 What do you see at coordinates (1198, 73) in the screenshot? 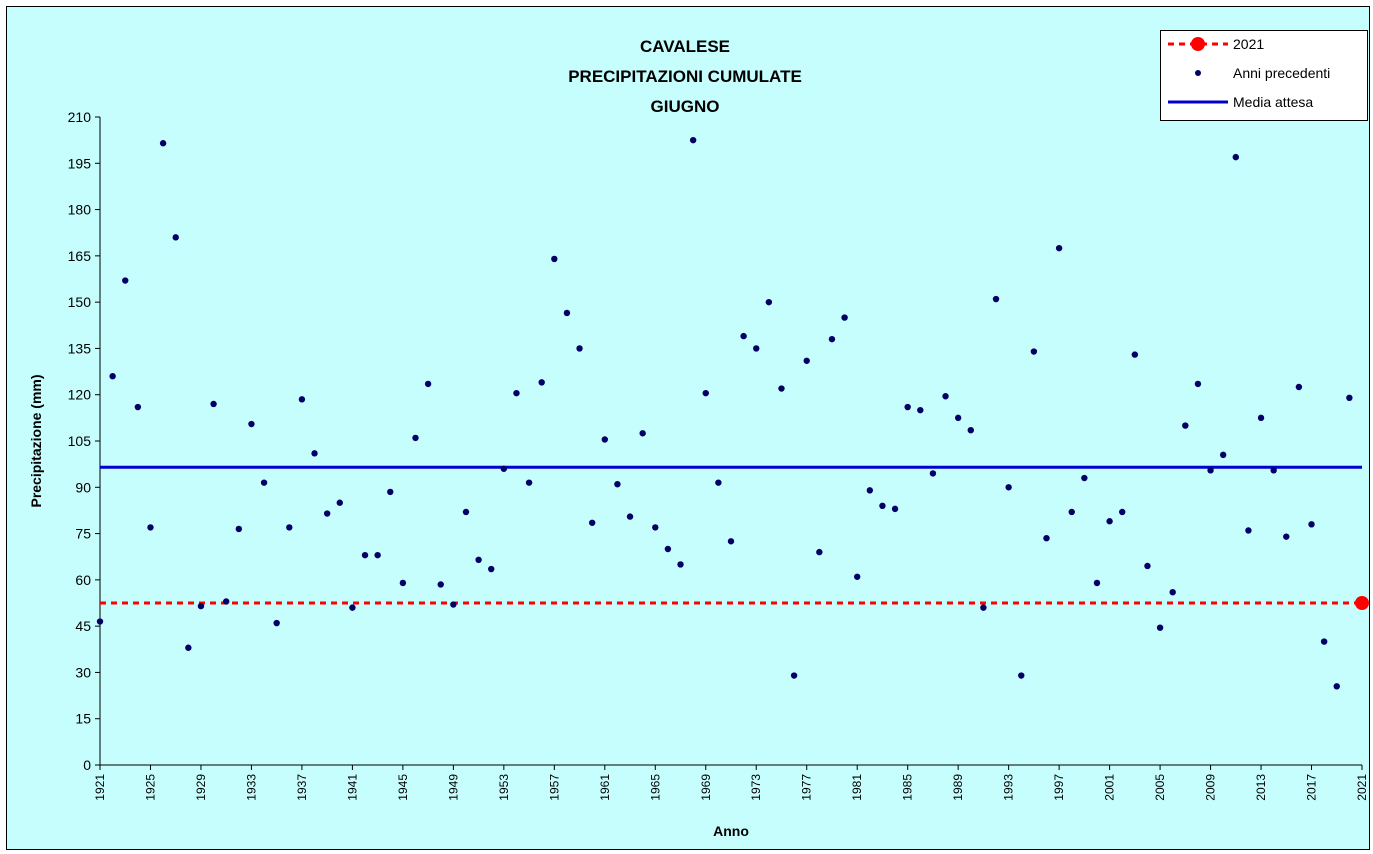
I see `legend-previous-marker` at bounding box center [1198, 73].